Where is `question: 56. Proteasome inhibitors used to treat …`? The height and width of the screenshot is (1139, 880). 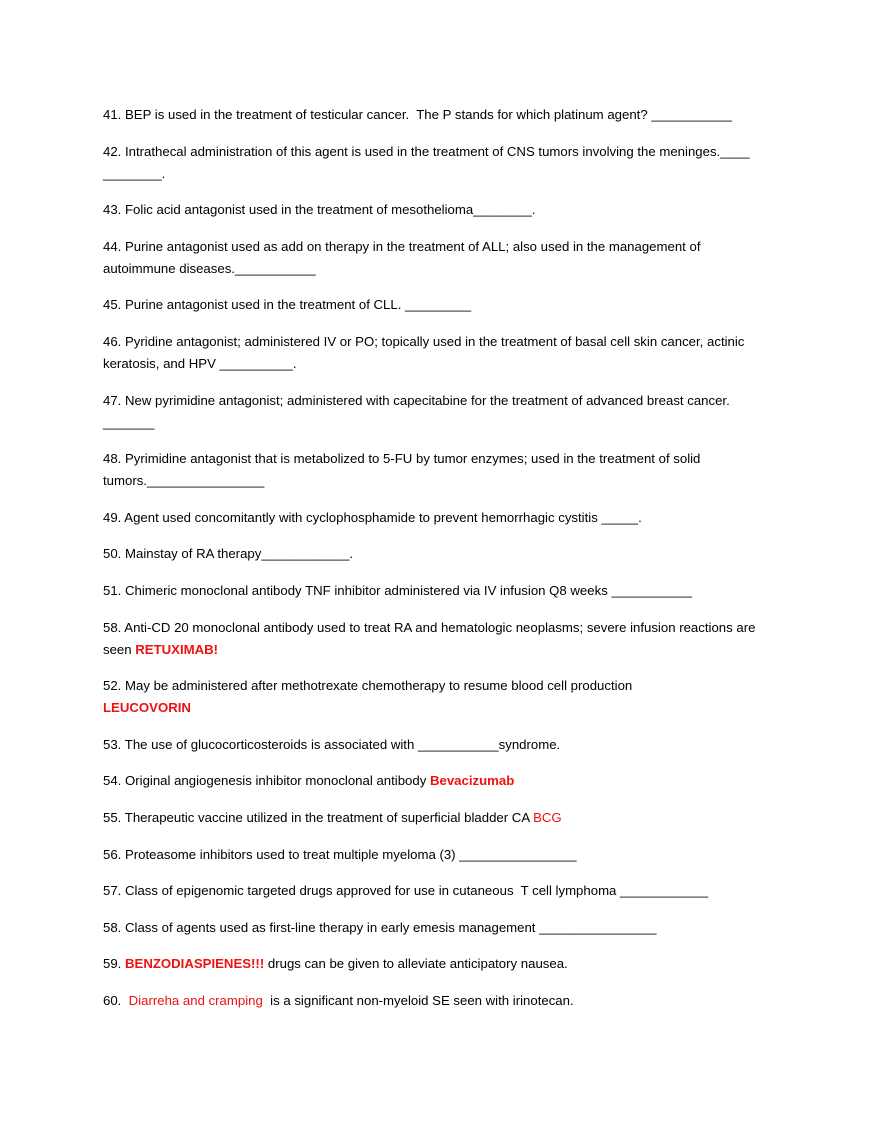 question: 56. Proteasome inhibitors used to treat … is located at coordinates (435, 855).